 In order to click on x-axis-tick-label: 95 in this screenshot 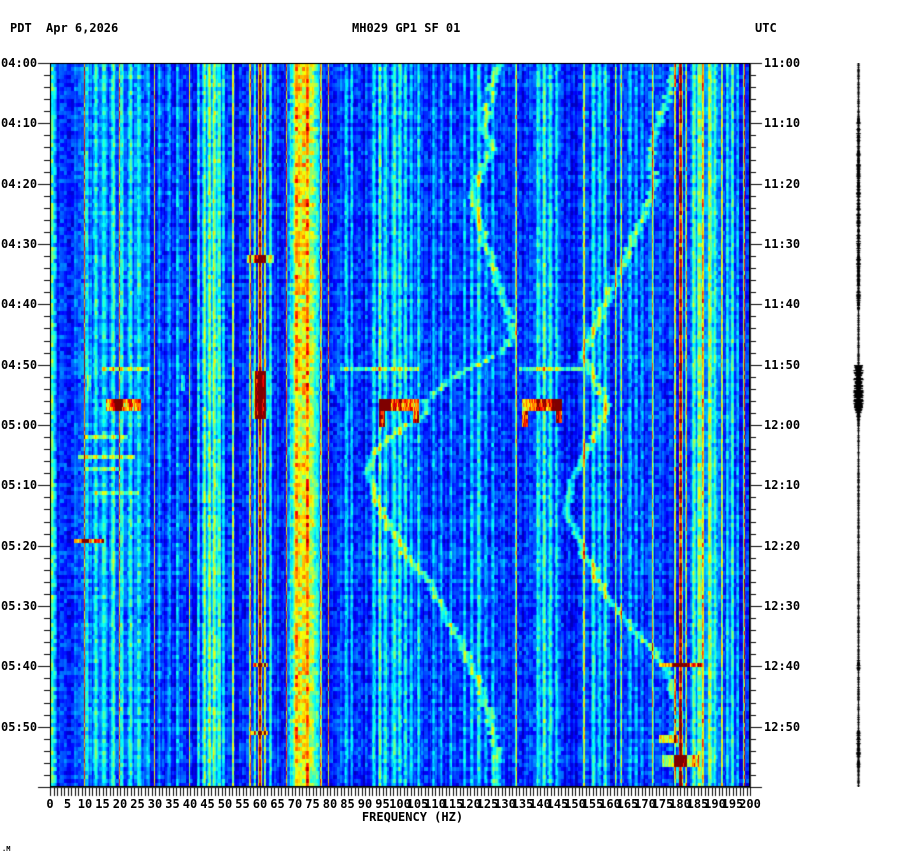, I will do `click(382, 804)`.